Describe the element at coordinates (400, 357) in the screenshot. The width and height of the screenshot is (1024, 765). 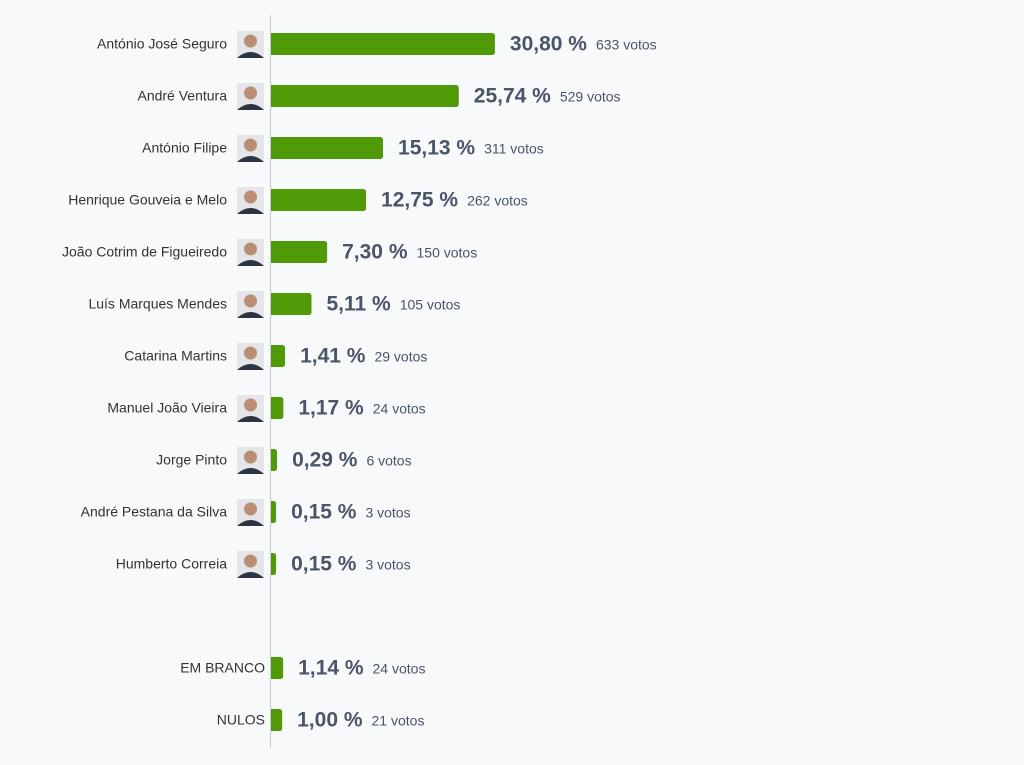
I see `votes-label: 29 votos` at that location.